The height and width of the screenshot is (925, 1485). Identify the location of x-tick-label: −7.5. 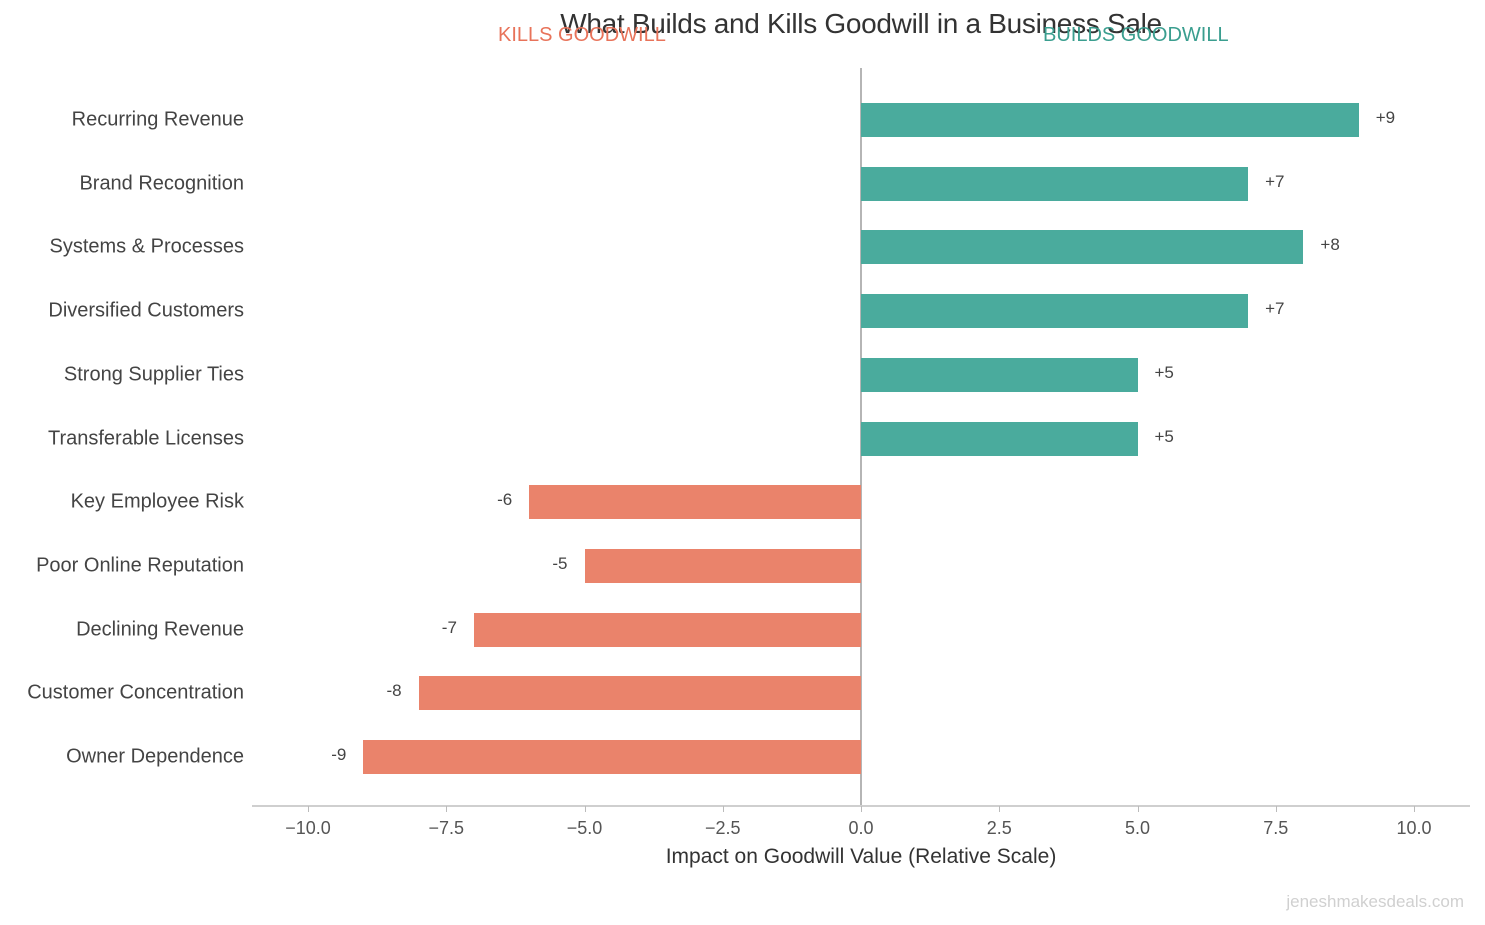
(446, 828).